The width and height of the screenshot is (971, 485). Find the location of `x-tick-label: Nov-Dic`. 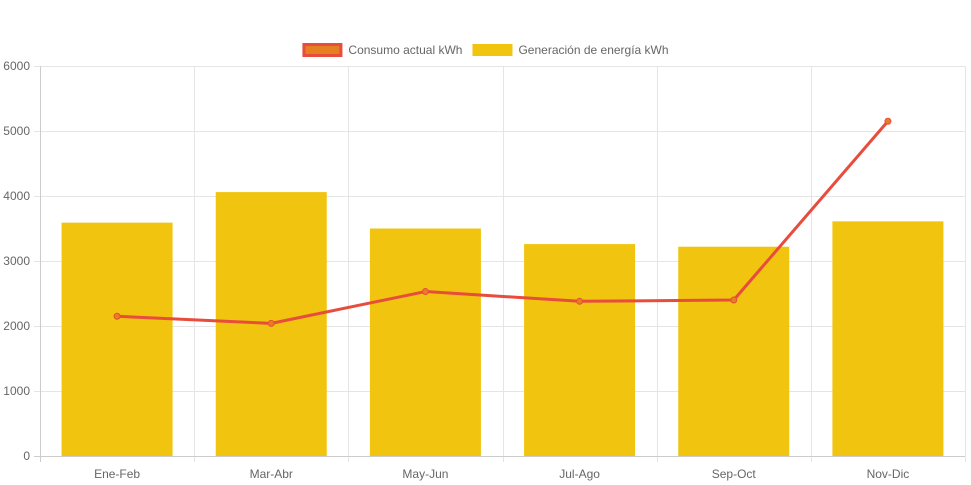

x-tick-label: Nov-Dic is located at coordinates (888, 474).